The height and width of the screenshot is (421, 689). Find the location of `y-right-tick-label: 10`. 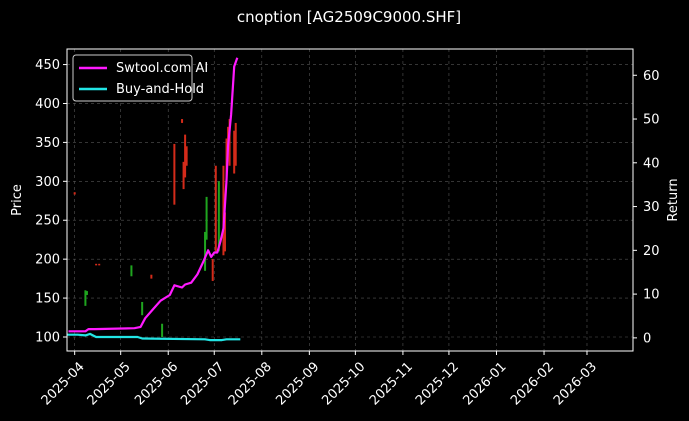

y-right-tick-label: 10 is located at coordinates (651, 295).